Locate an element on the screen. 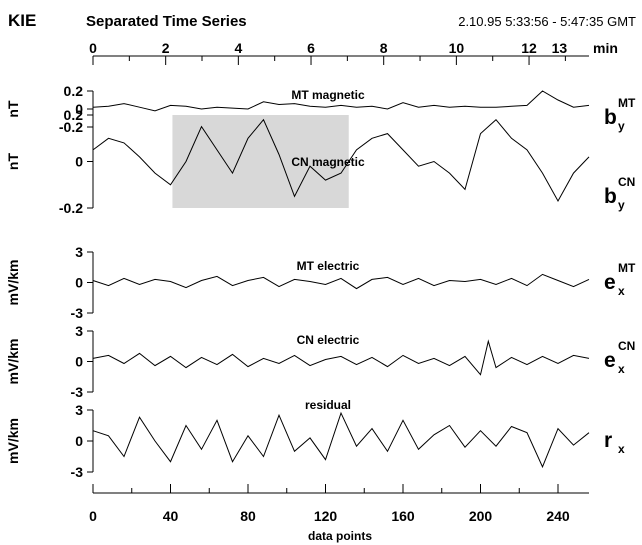  station-label: KIE is located at coordinates (22, 20).